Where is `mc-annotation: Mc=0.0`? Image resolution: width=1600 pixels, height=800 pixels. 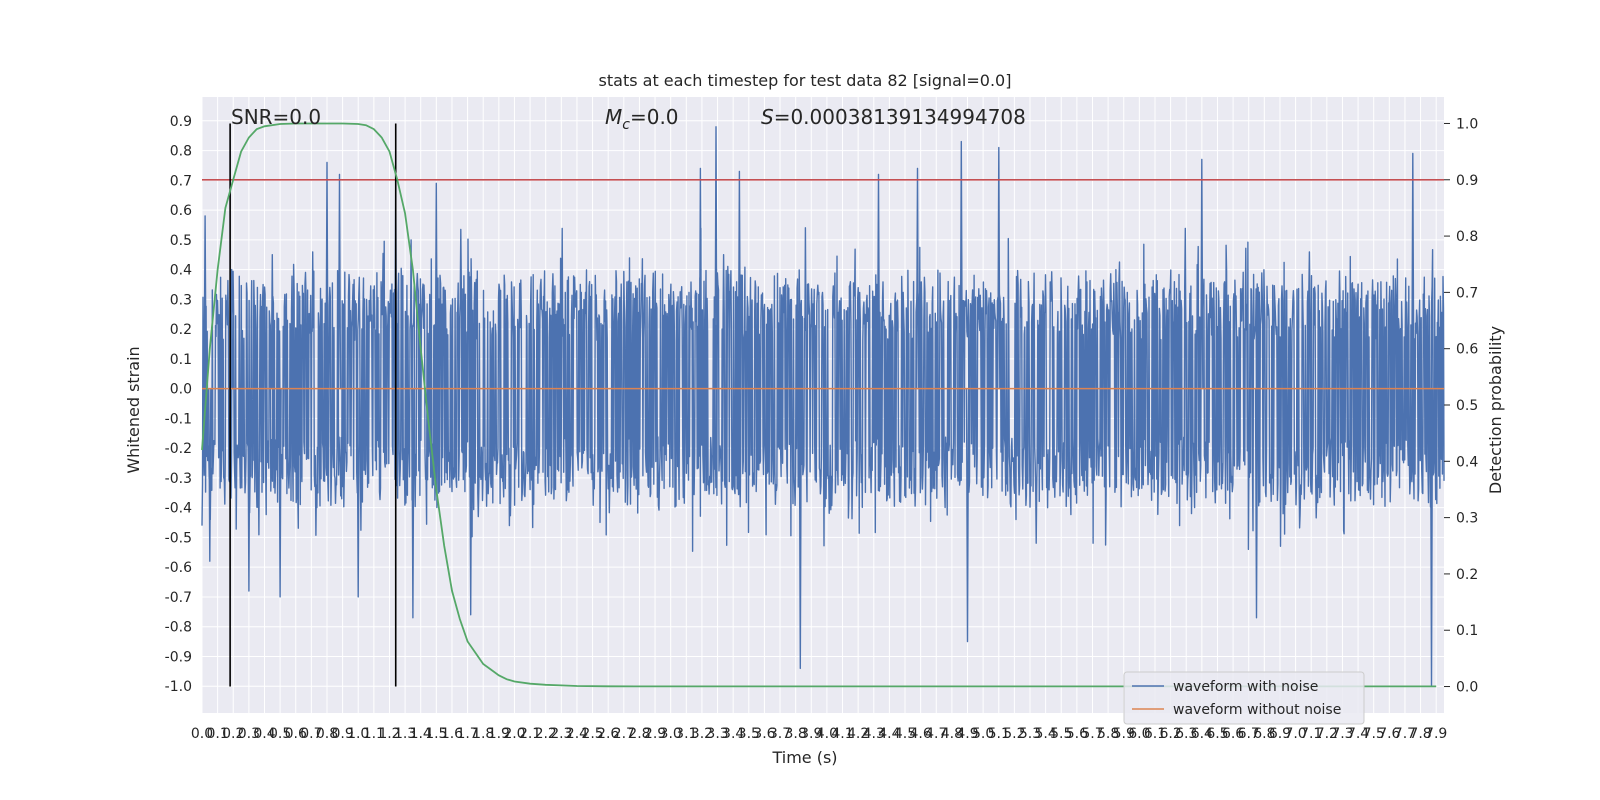 mc-annotation: Mc=0.0 is located at coordinates (642, 119).